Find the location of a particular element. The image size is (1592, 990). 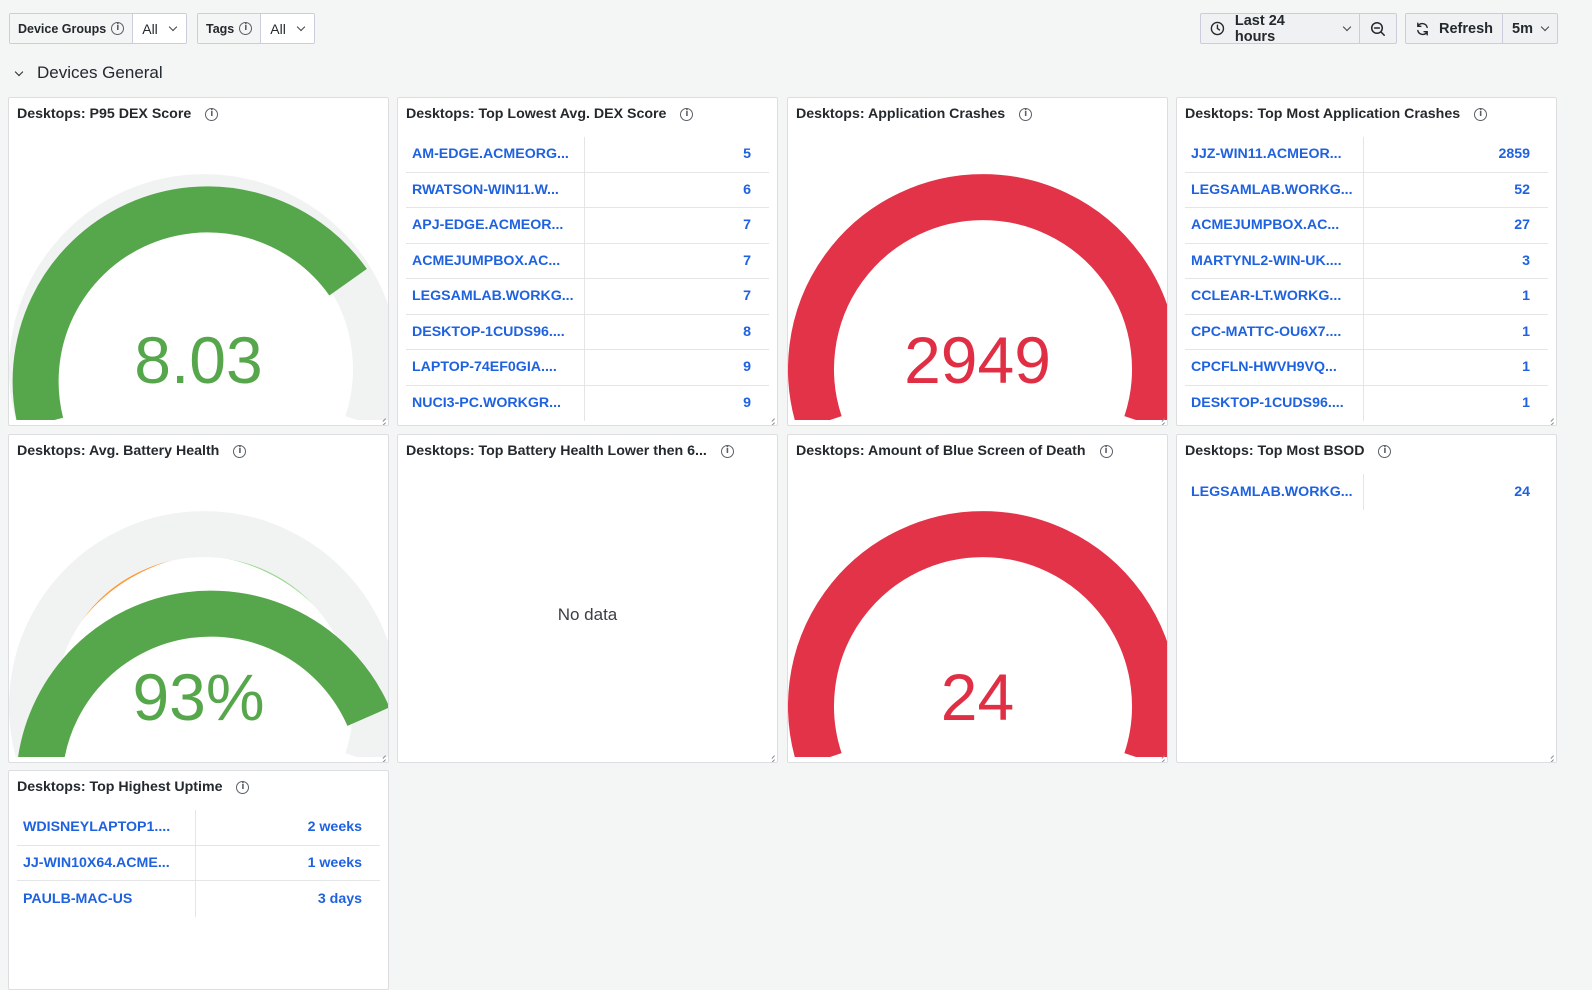

table-row: CCLEAR-LT.WORKG... 1 is located at coordinates (1366, 297).